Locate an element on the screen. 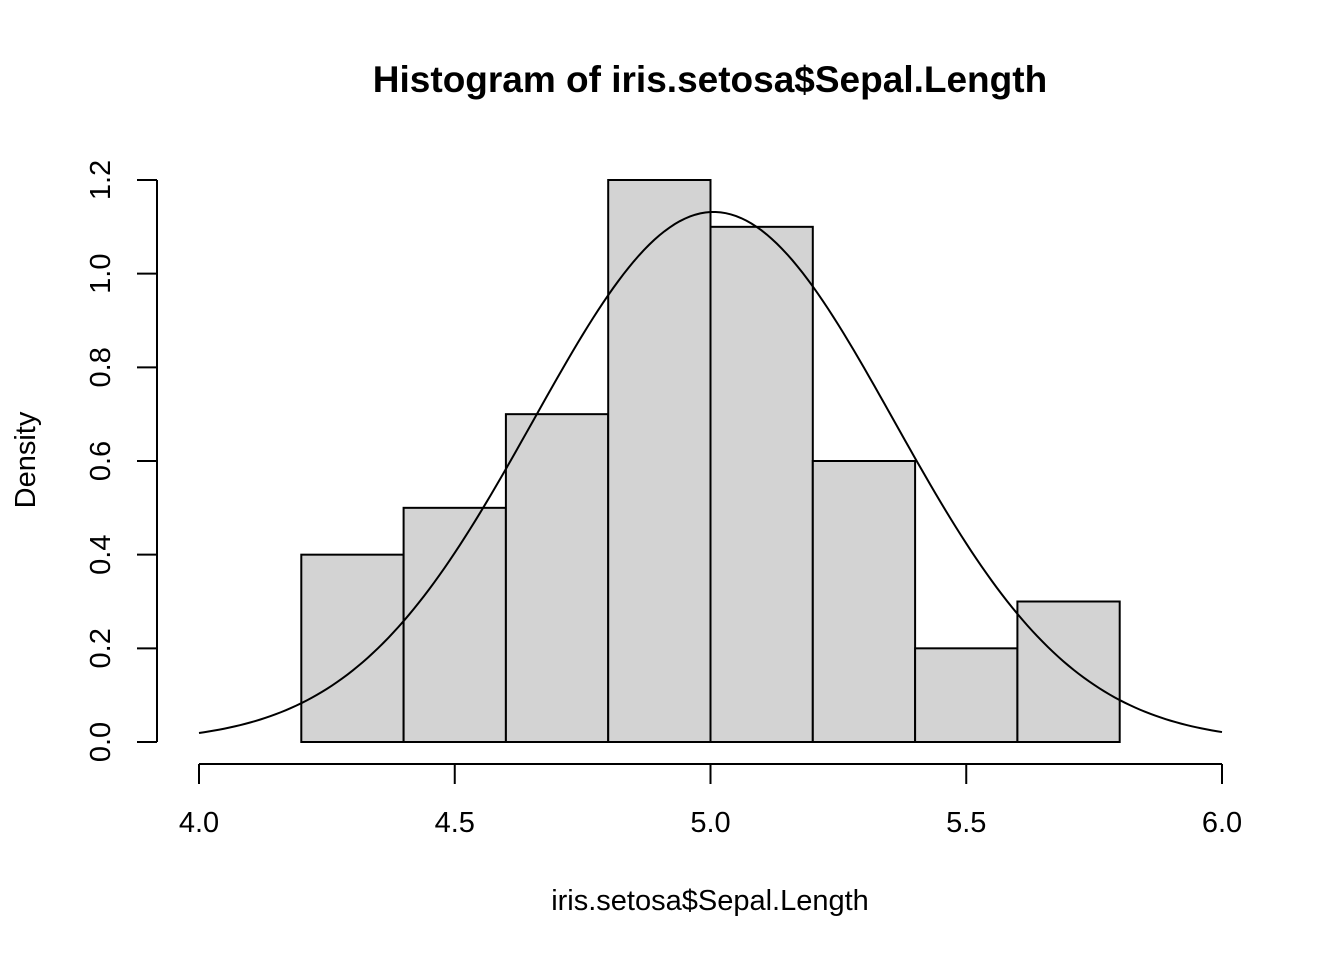  y-tick-label-2: 0.2 is located at coordinates (101, 648).